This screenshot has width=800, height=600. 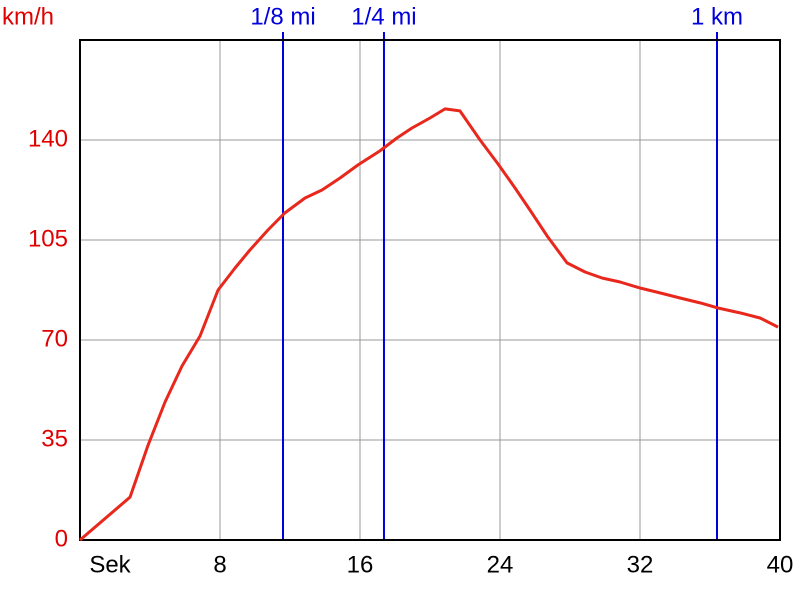 What do you see at coordinates (500, 564) in the screenshot?
I see `x-tick-label: 24` at bounding box center [500, 564].